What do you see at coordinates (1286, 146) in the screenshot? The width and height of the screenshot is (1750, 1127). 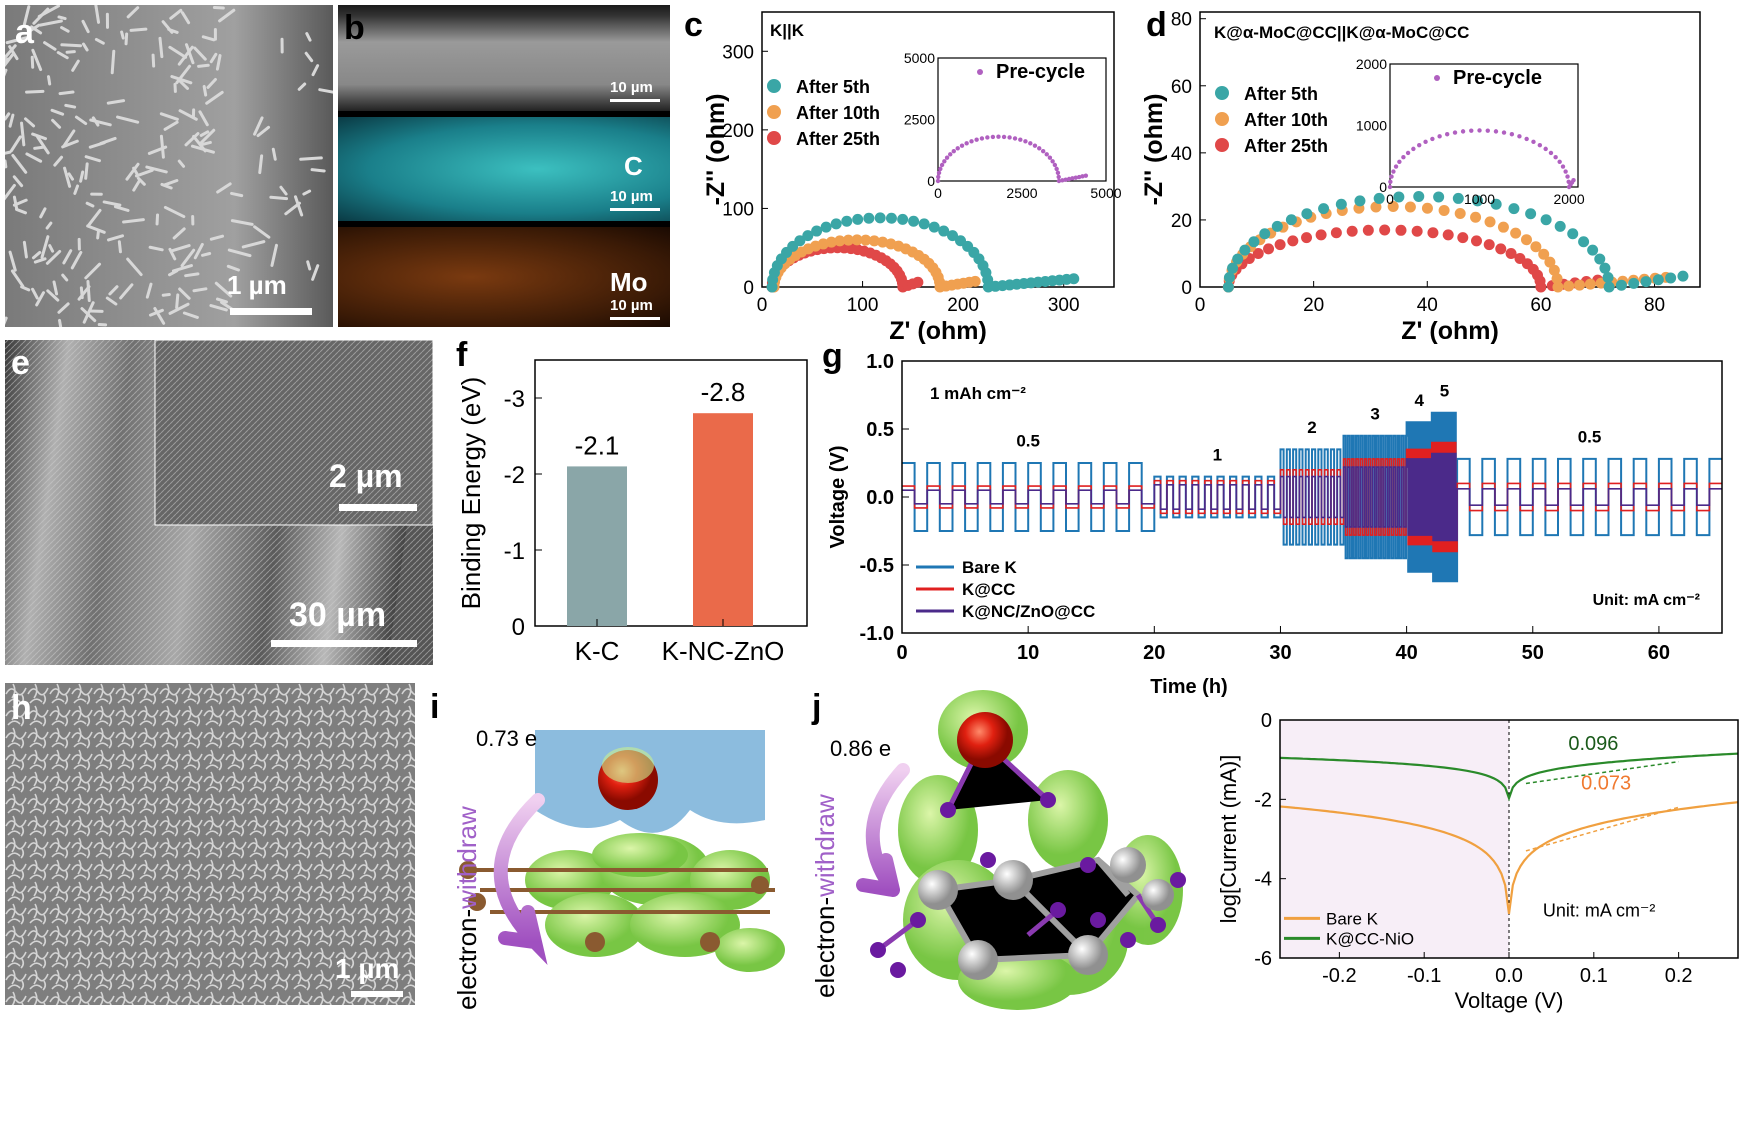 I see `legend-label: After 25th` at bounding box center [1286, 146].